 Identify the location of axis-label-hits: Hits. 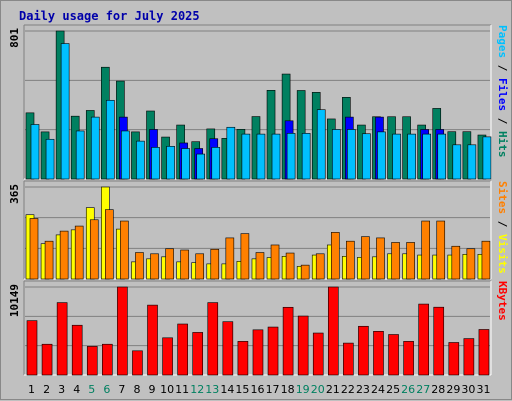
(502, 144).